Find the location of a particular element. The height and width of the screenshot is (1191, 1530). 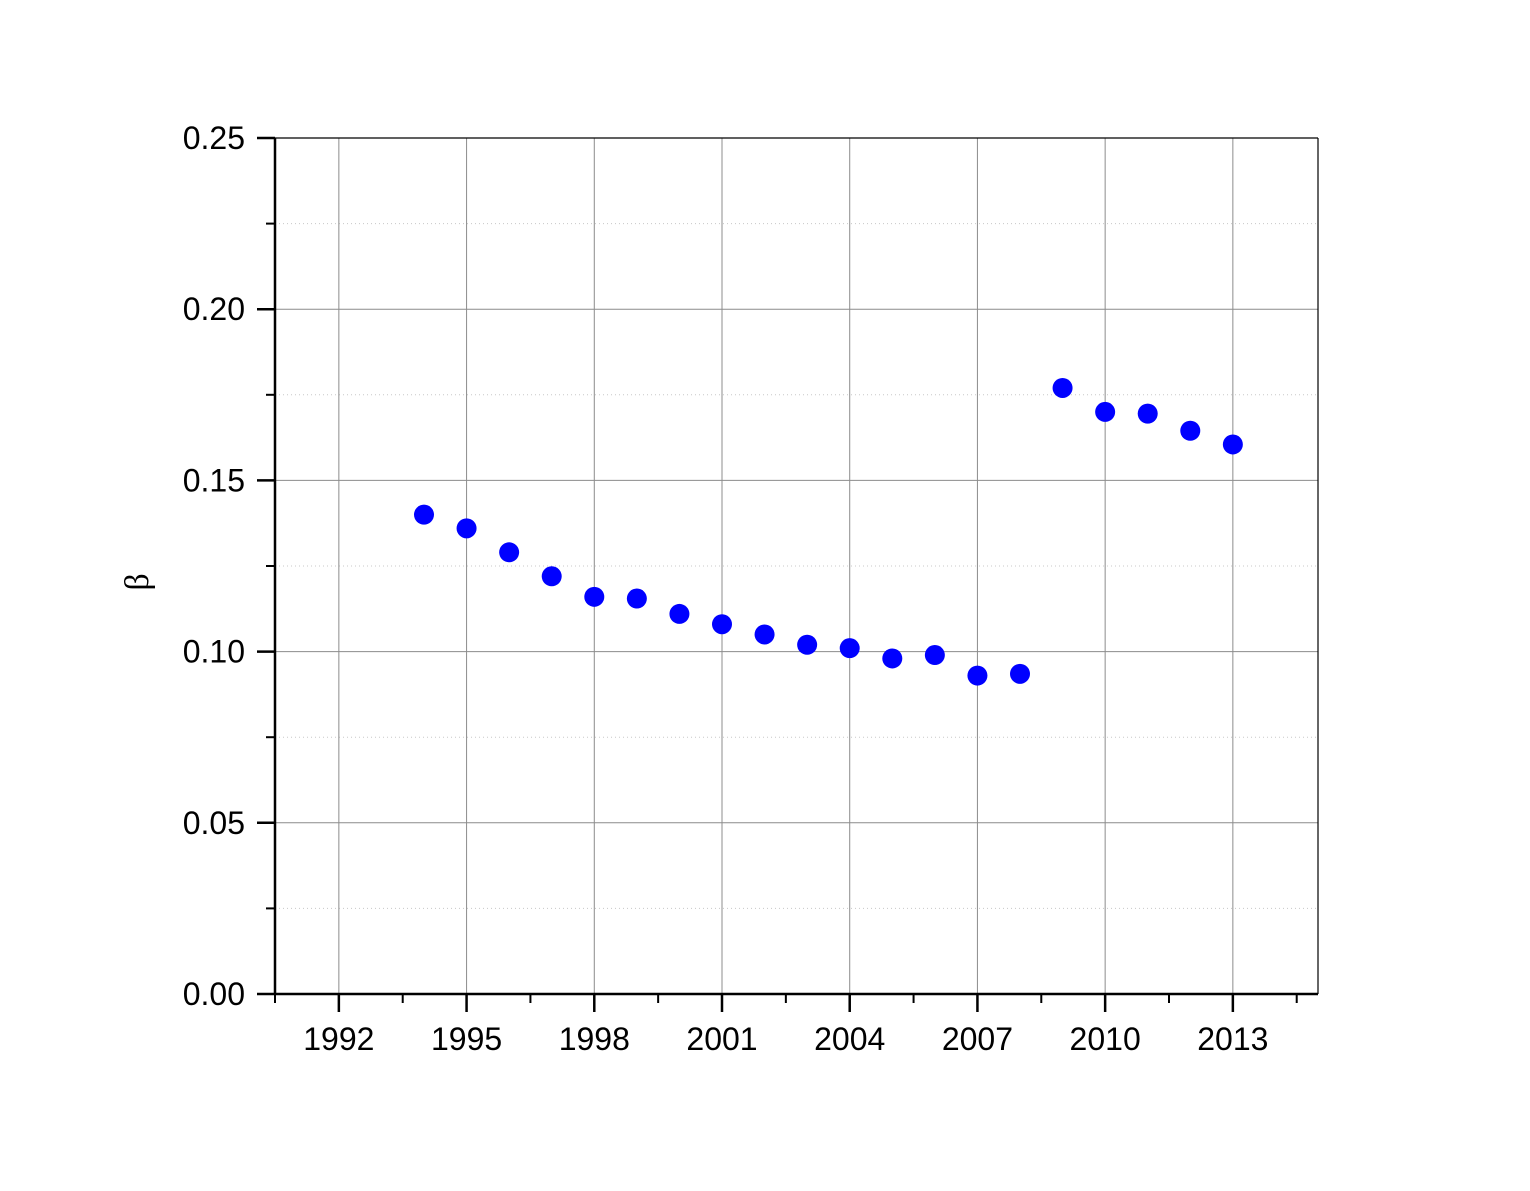

x-tick-label: 1998 is located at coordinates (594, 1039).